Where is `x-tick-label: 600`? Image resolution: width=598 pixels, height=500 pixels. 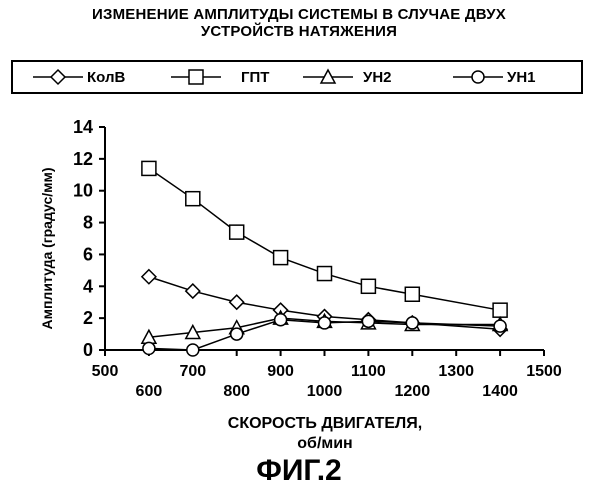
x-tick-label: 600 is located at coordinates (149, 391).